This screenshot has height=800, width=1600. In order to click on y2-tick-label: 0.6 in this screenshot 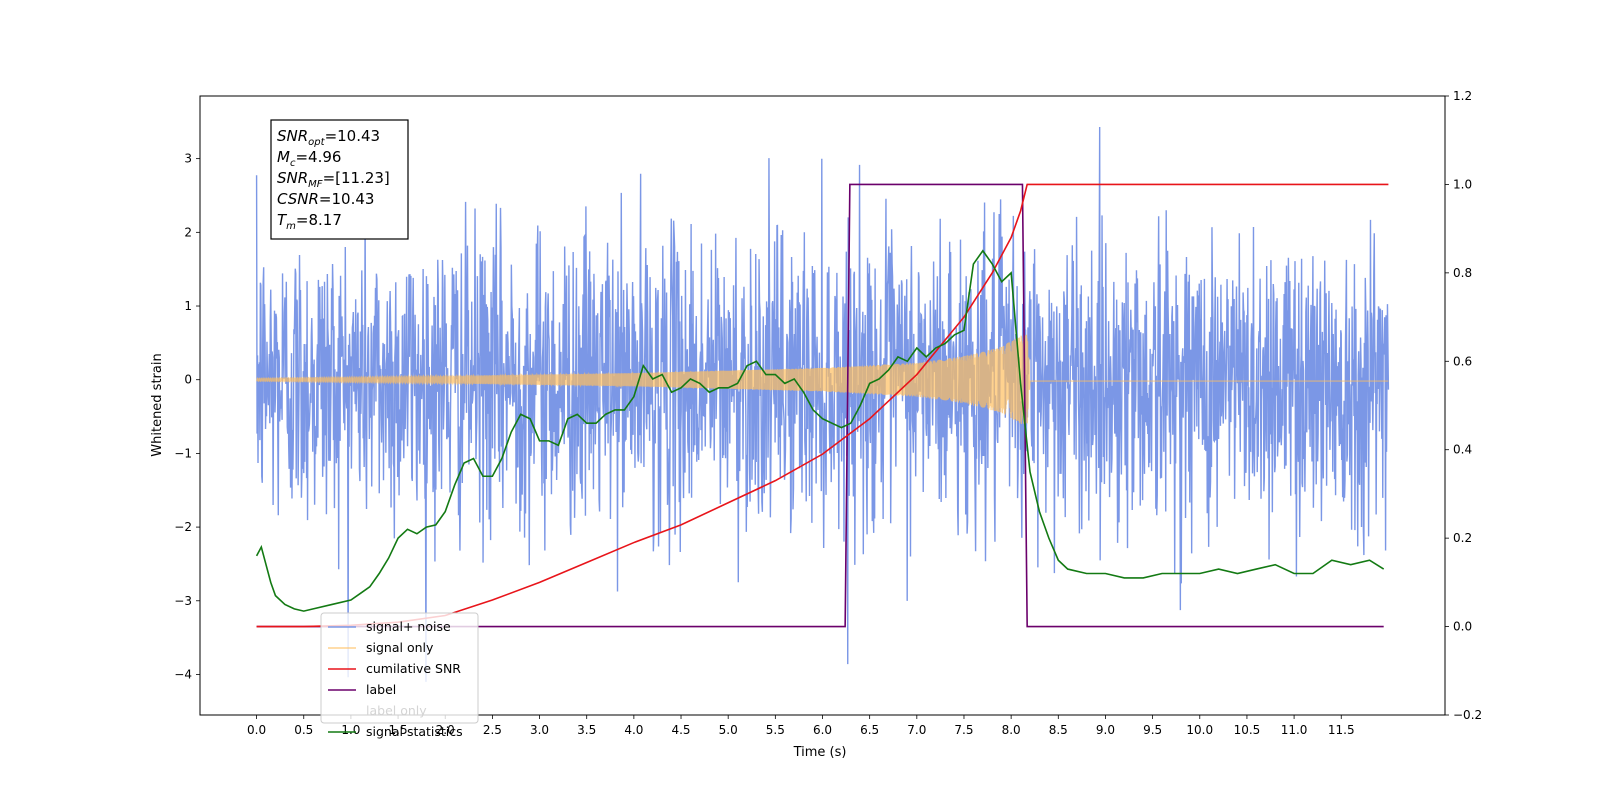, I will do `click(1462, 361)`.